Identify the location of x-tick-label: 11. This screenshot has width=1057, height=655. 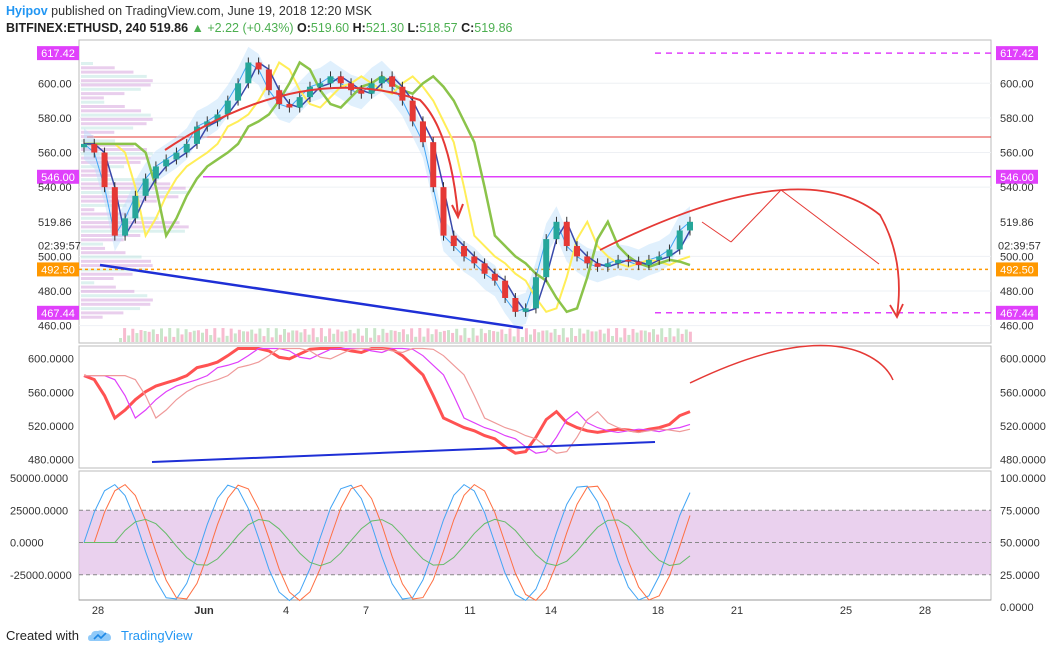
(469, 611).